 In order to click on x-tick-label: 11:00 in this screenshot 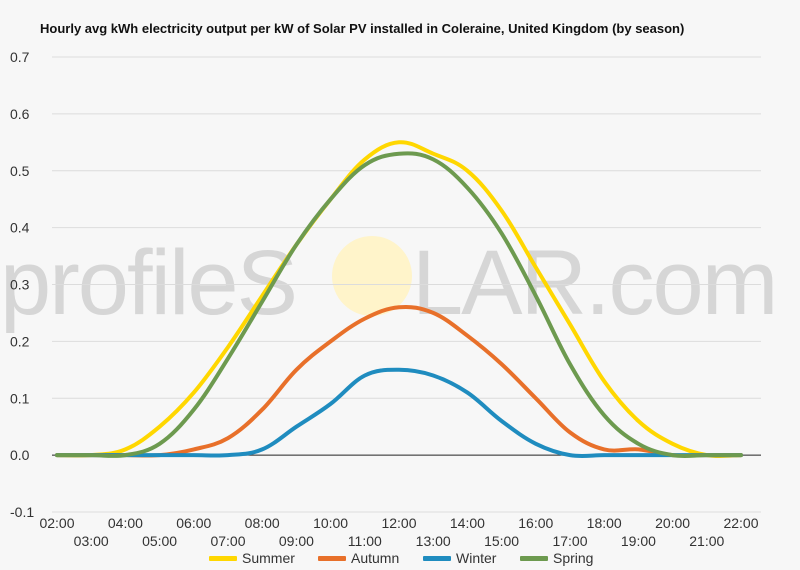, I will do `click(365, 541)`.